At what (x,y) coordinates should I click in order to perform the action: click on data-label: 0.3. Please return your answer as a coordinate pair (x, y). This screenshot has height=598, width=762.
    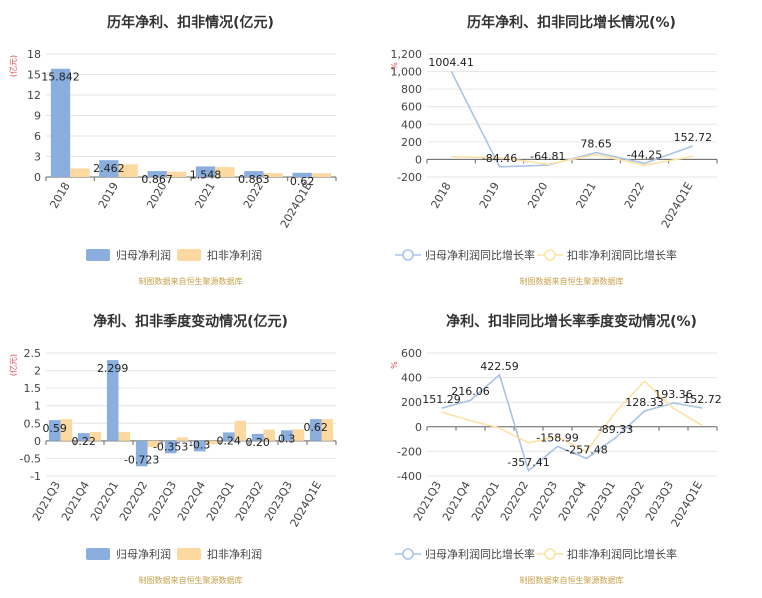
    Looking at the image, I should click on (287, 438).